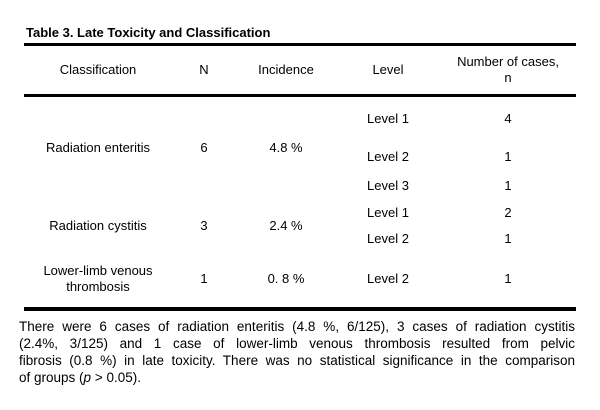 This screenshot has width=600, height=410. What do you see at coordinates (508, 119) in the screenshot?
I see `cell-cases: 4` at bounding box center [508, 119].